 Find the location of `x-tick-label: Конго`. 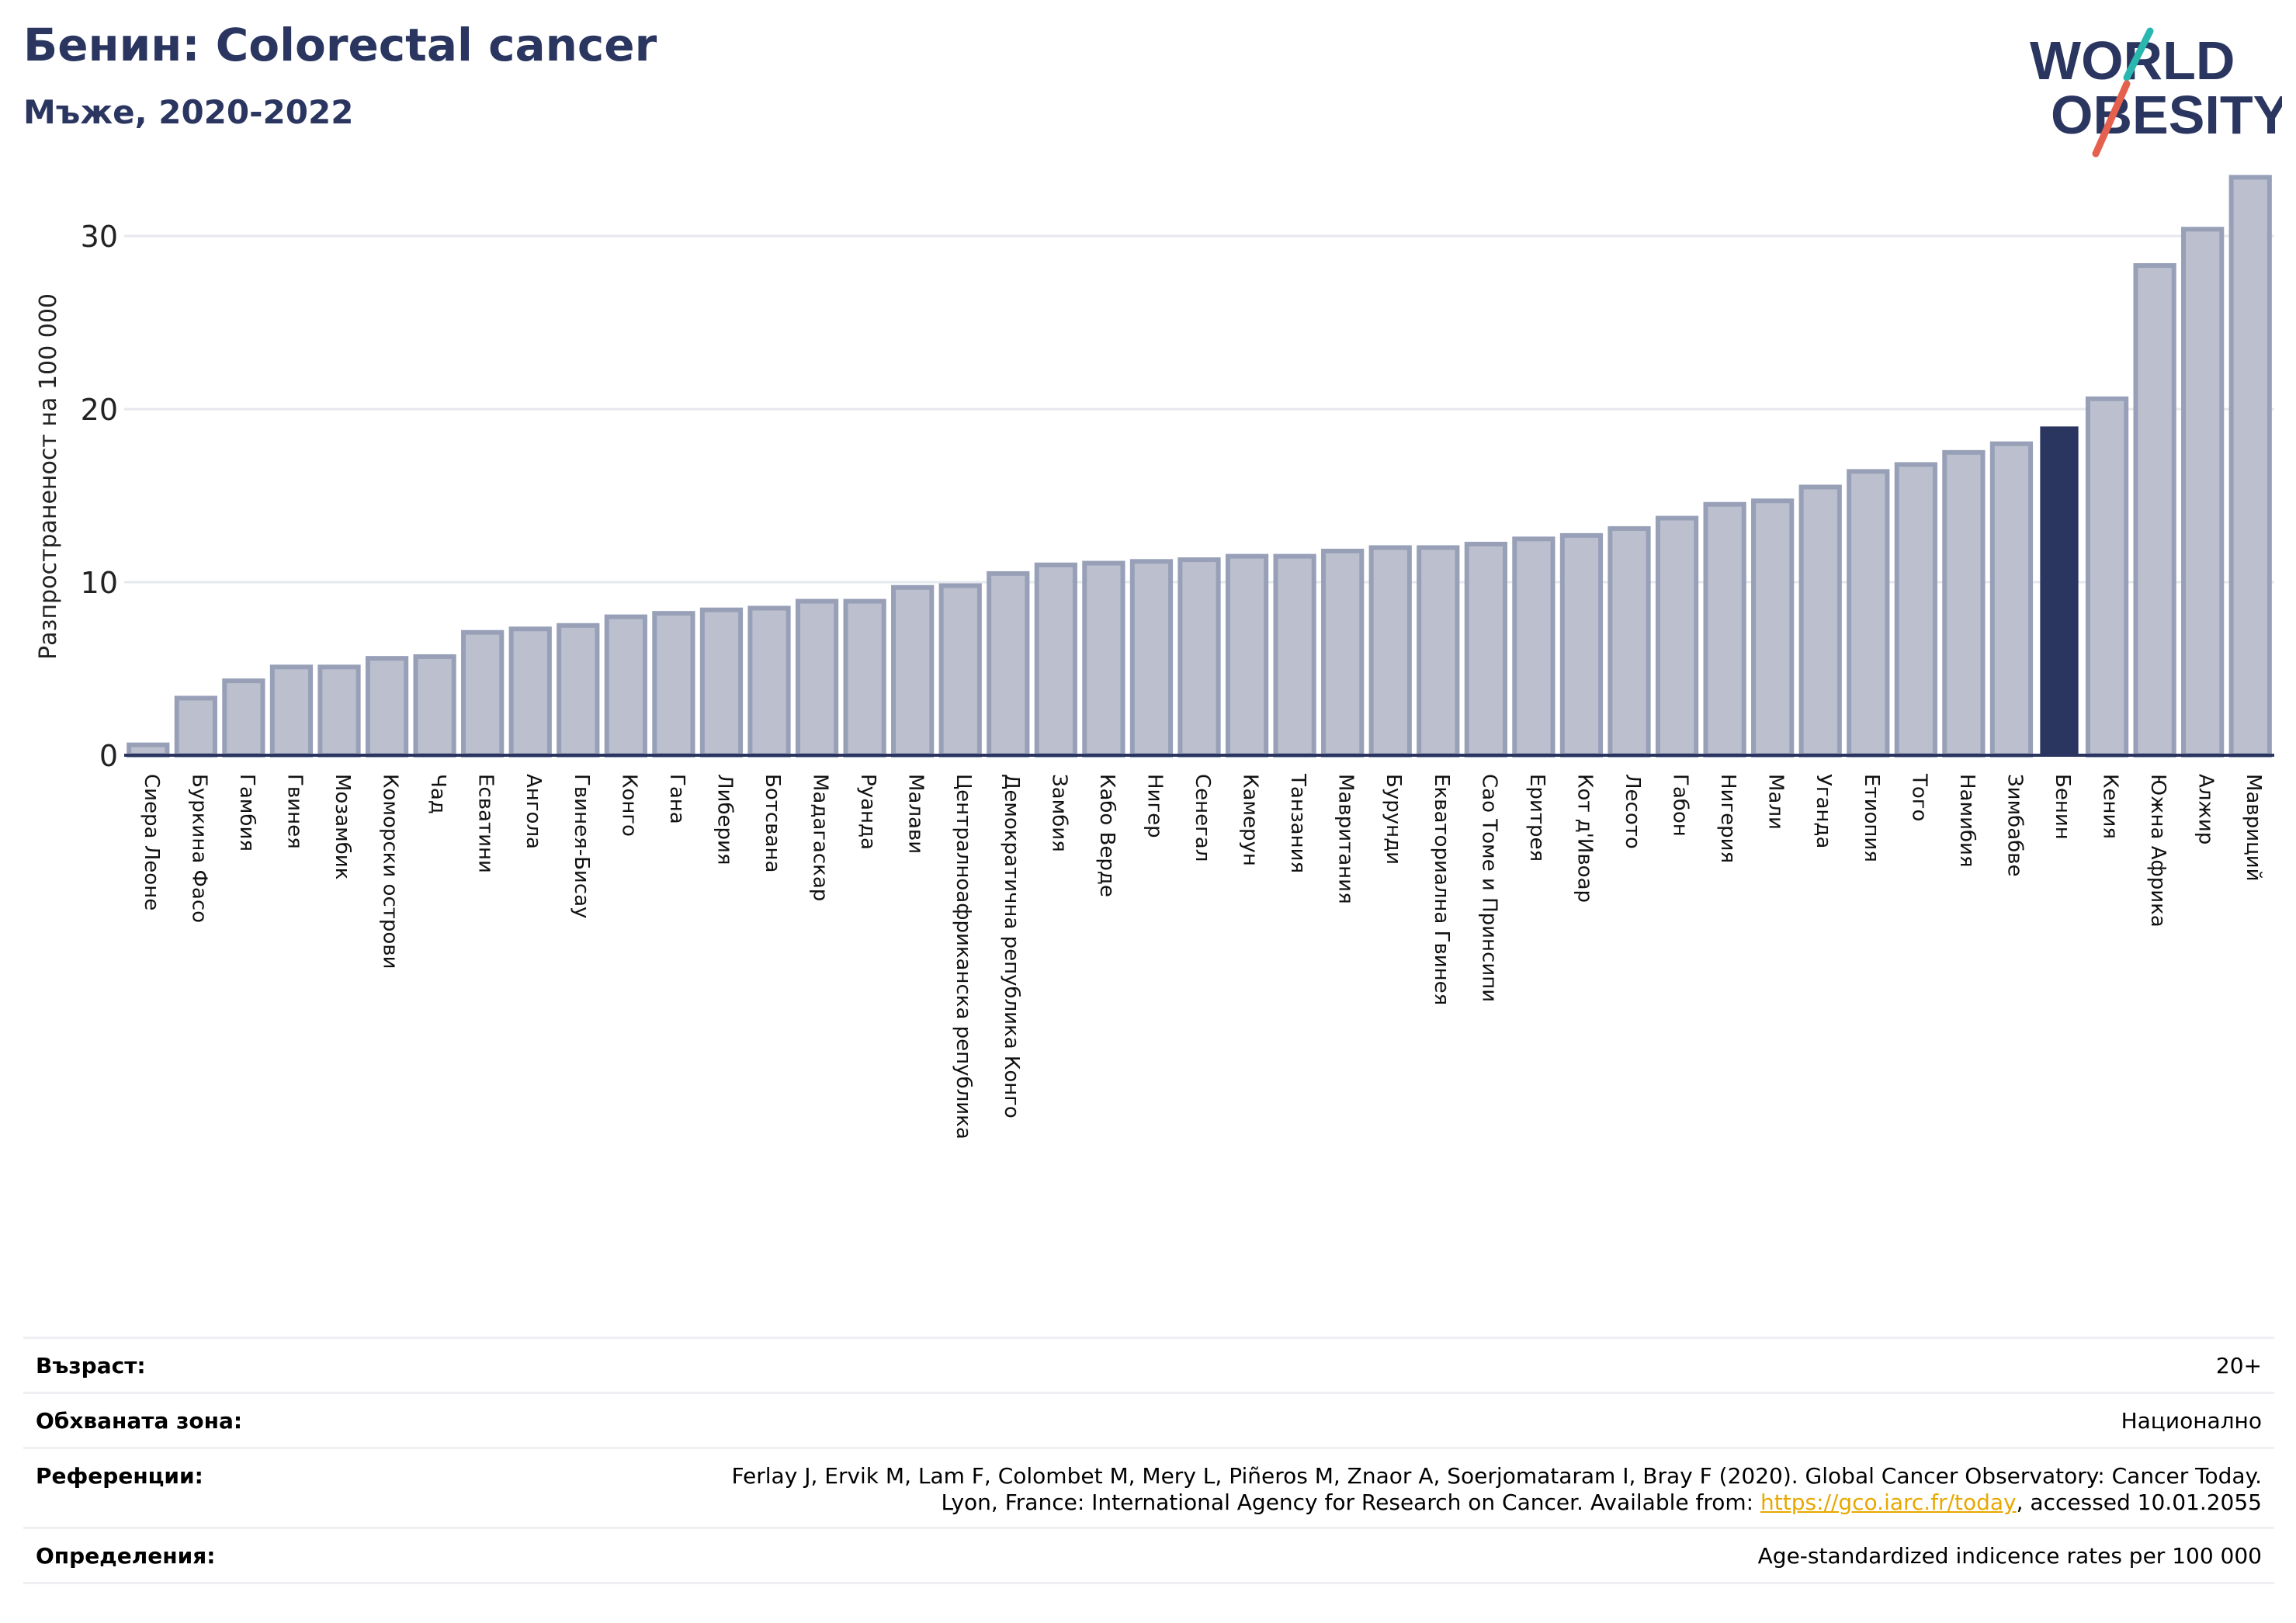

x-tick-label: Конго is located at coordinates (628, 805).